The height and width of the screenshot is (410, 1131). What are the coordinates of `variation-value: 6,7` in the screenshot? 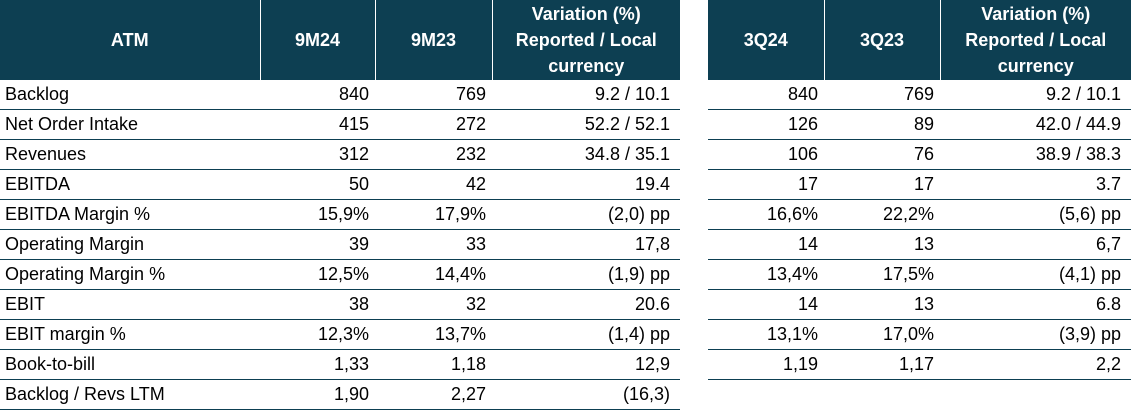 It's located at (1035, 244).